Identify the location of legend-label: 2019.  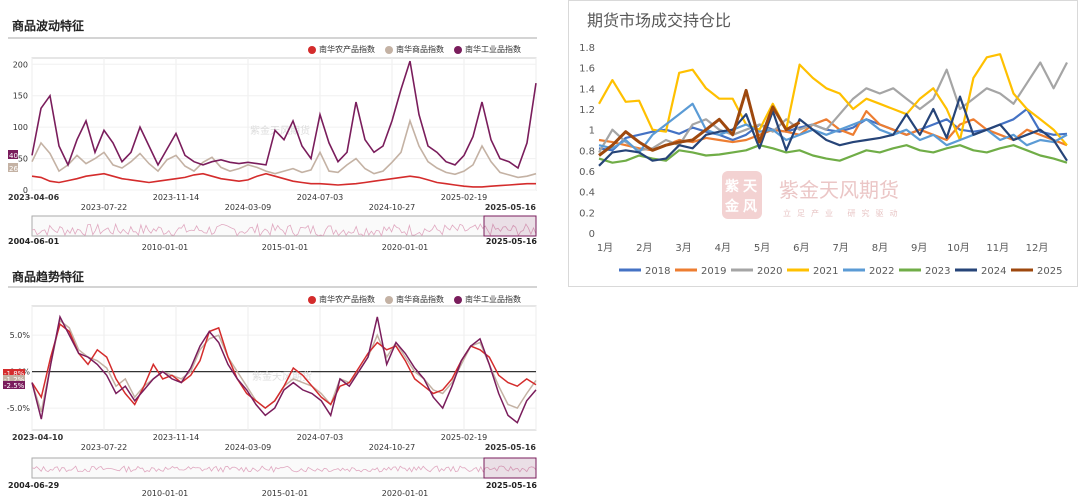
(713, 271).